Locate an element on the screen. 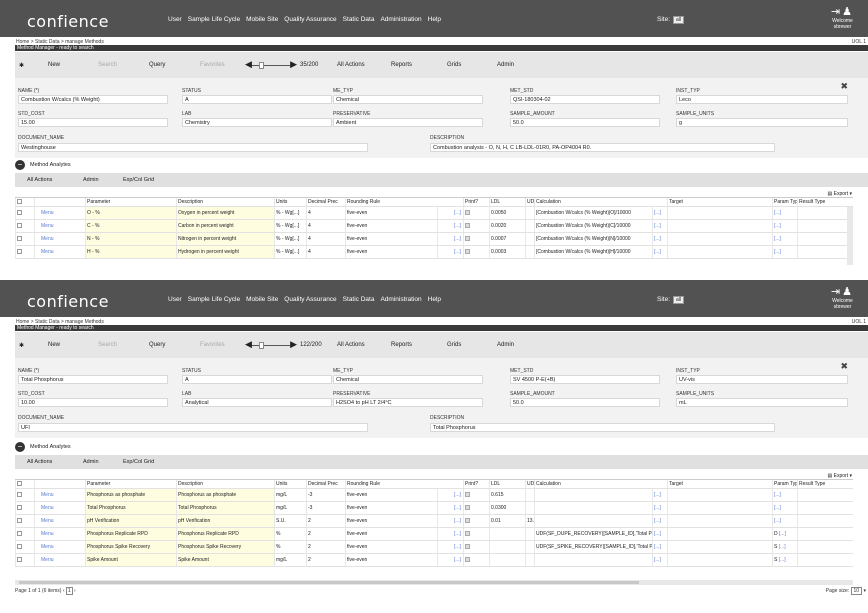 This screenshot has width=868, height=613. pin-icon: ✱ is located at coordinates (22, 346).